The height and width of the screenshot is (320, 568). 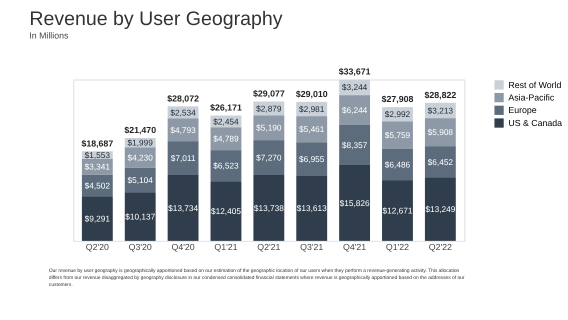 What do you see at coordinates (183, 112) in the screenshot?
I see `data-label: $2,534` at bounding box center [183, 112].